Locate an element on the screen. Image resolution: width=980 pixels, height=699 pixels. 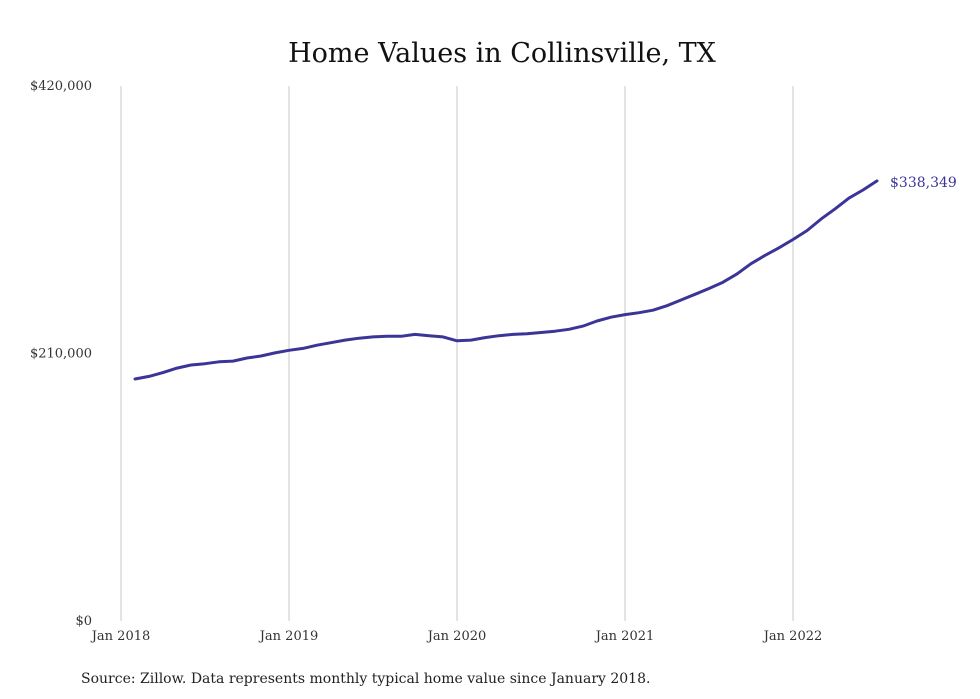
y-tick-label-2: $420,000 is located at coordinates (61, 86).